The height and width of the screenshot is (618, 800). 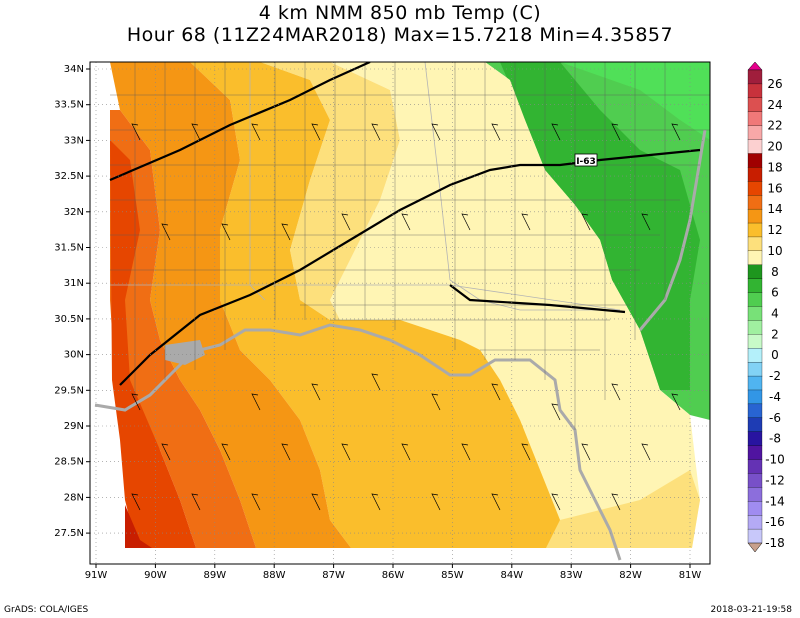 What do you see at coordinates (74, 69) in the screenshot?
I see `lat-label: 34N` at bounding box center [74, 69].